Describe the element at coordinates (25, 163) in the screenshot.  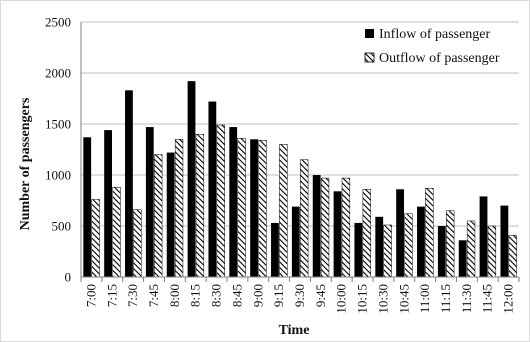
I see `y-axis-title: Number of passengers` at that location.